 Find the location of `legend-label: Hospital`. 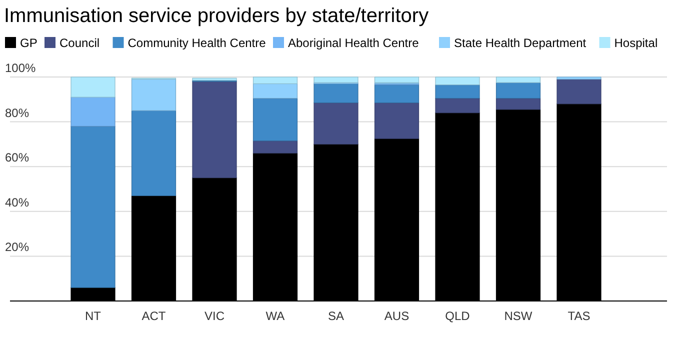

legend-label: Hospital is located at coordinates (636, 43).